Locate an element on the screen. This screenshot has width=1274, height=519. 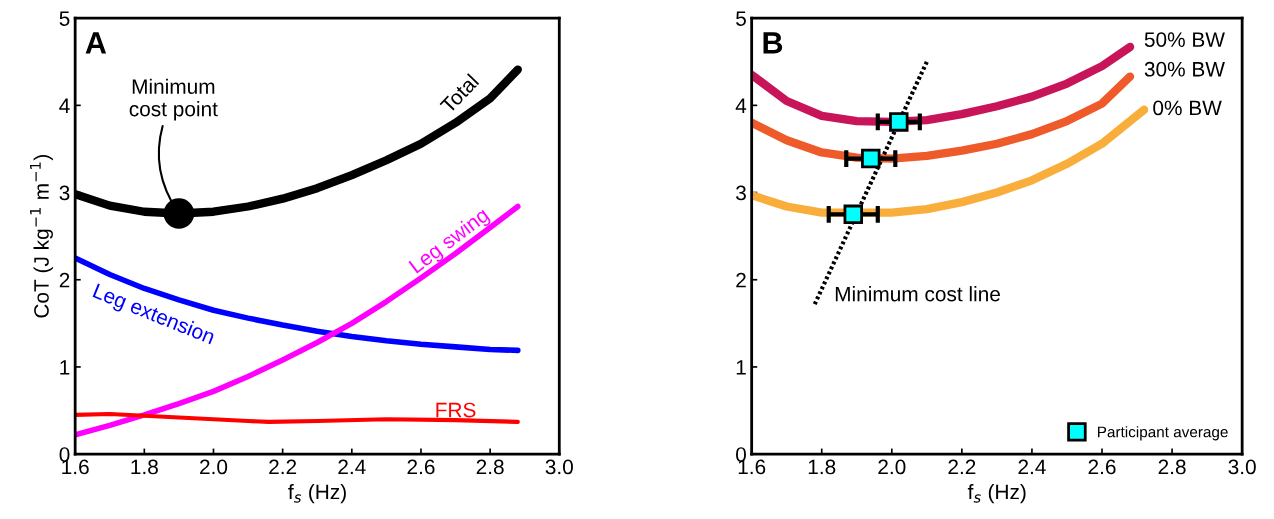
annotation: B is located at coordinates (773, 43).